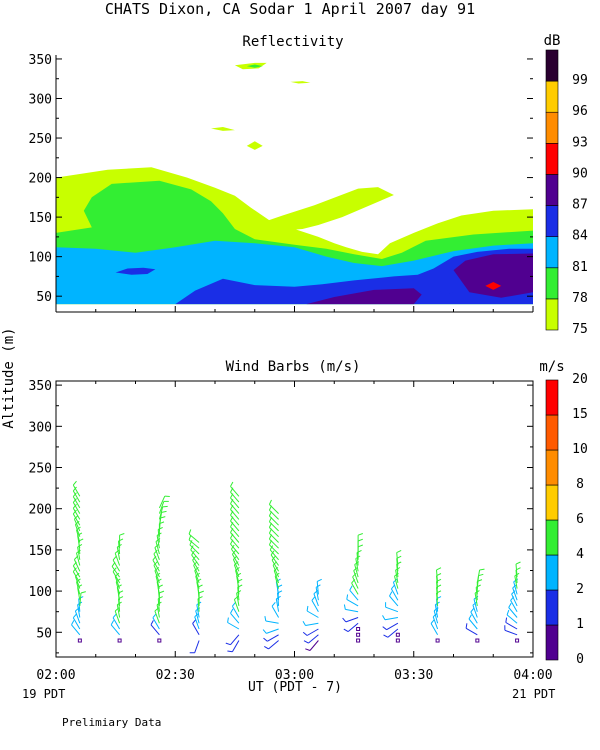  Describe the element at coordinates (295, 687) in the screenshot. I see `x-axis-label: UT (PDT - 7)` at that location.